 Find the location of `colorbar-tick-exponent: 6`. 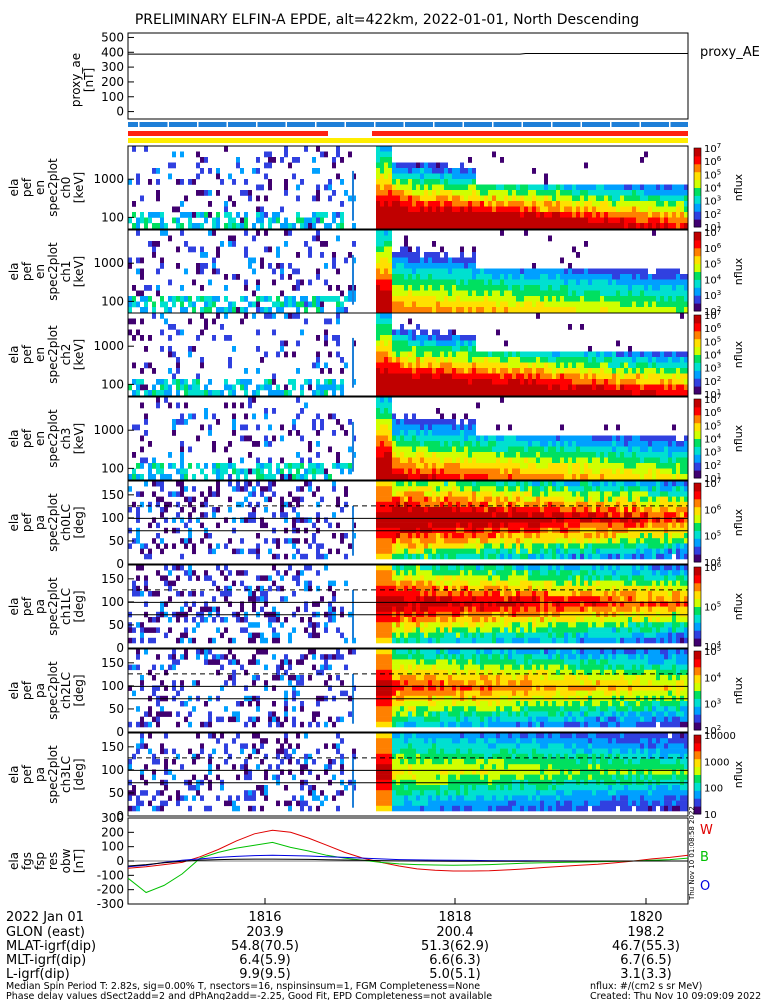

colorbar-tick-exponent: 6 is located at coordinates (719, 246).